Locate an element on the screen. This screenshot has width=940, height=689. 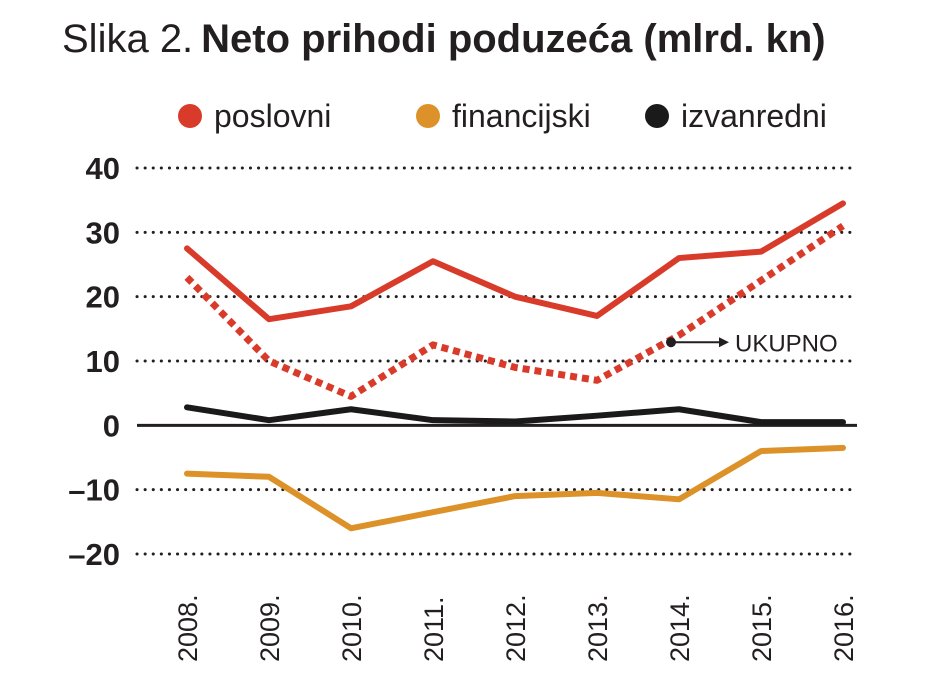
y-tick-label: 0 is located at coordinates (111, 425).